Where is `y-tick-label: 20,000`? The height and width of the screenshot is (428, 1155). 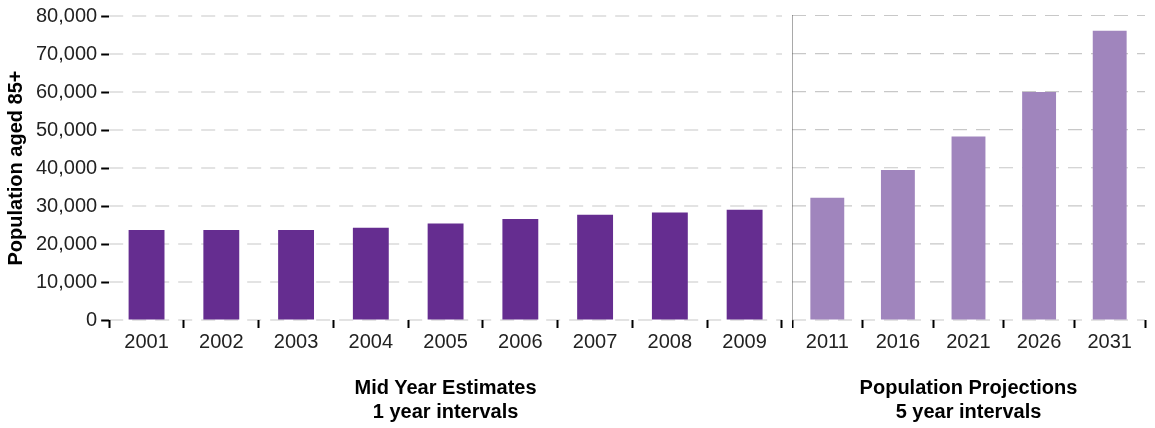 y-tick-label: 20,000 is located at coordinates (67, 242).